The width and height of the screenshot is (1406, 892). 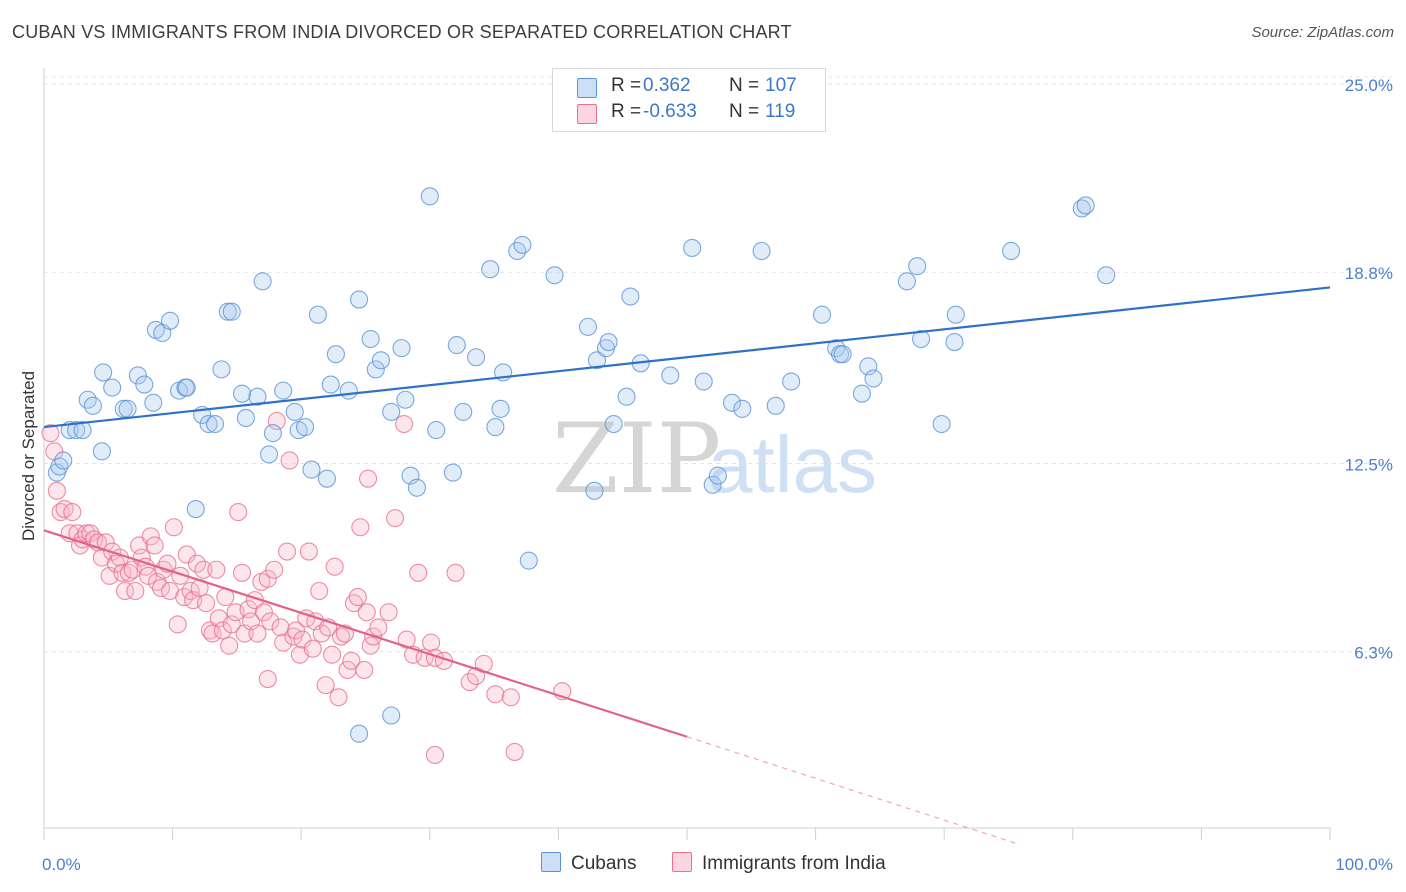 What do you see at coordinates (365, 633) in the screenshot?
I see `india-trend-line` at bounding box center [365, 633].